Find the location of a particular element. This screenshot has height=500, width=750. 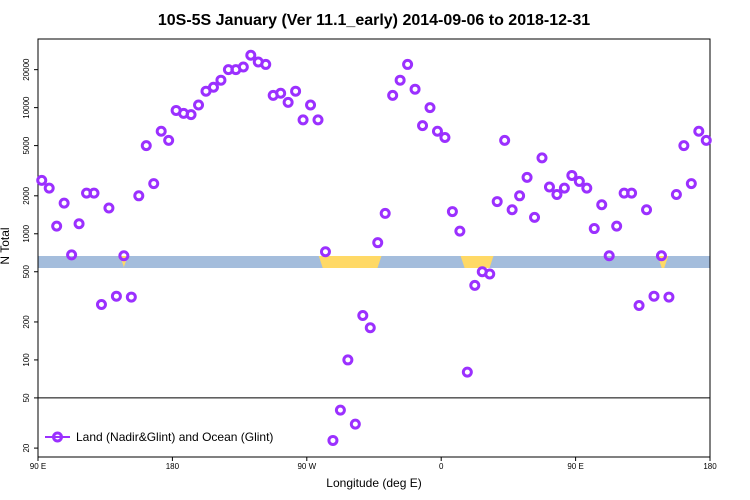

y-tick-label: 500 is located at coordinates (26, 272).